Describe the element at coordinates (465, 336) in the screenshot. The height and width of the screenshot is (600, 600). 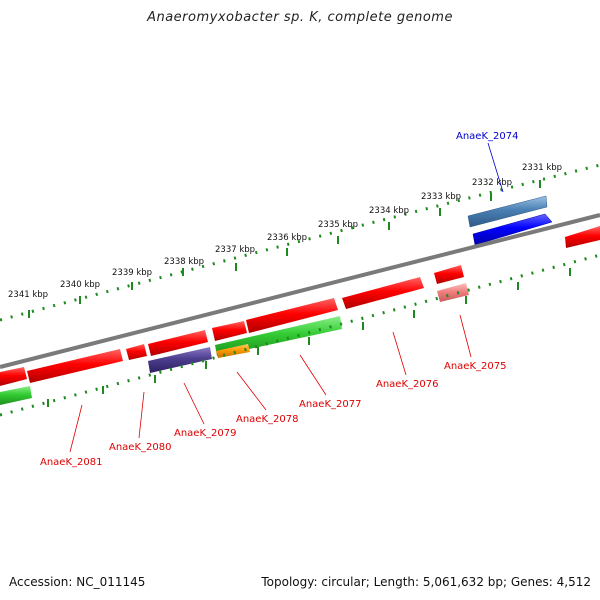
I see `leader-line-2075` at that location.